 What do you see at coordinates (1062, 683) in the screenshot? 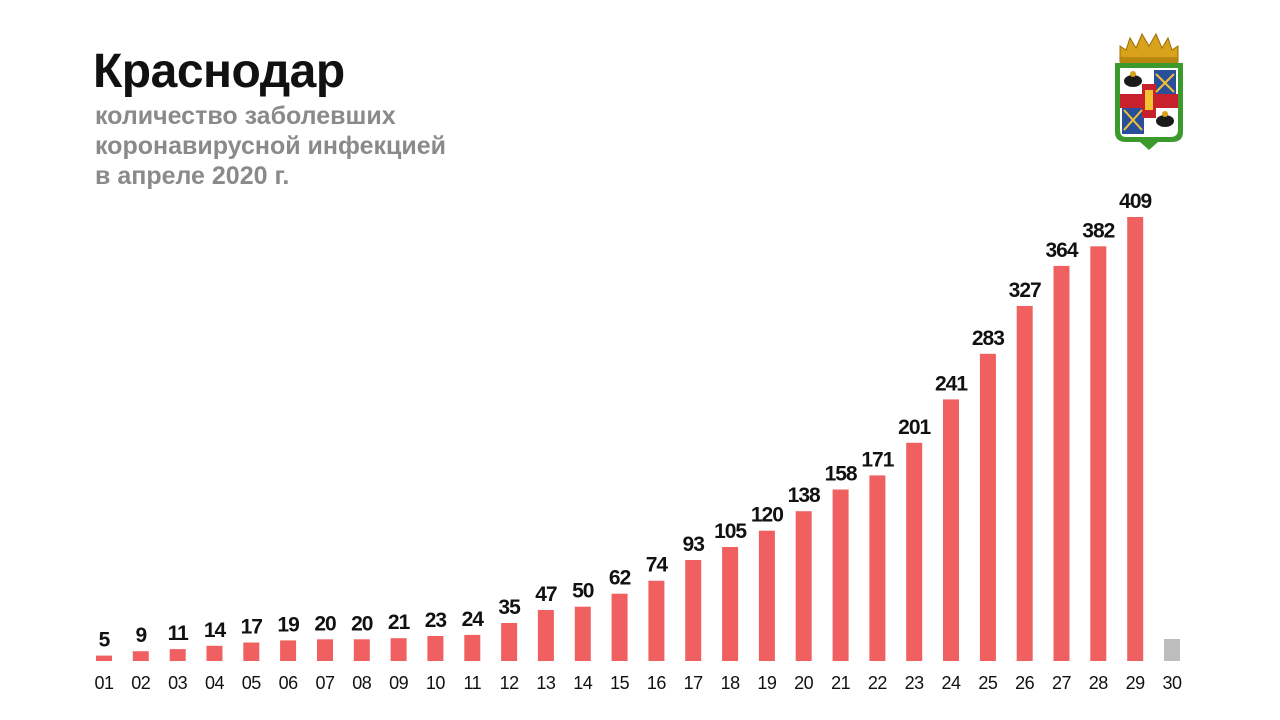
I see `x-tick-label: 27` at bounding box center [1062, 683].